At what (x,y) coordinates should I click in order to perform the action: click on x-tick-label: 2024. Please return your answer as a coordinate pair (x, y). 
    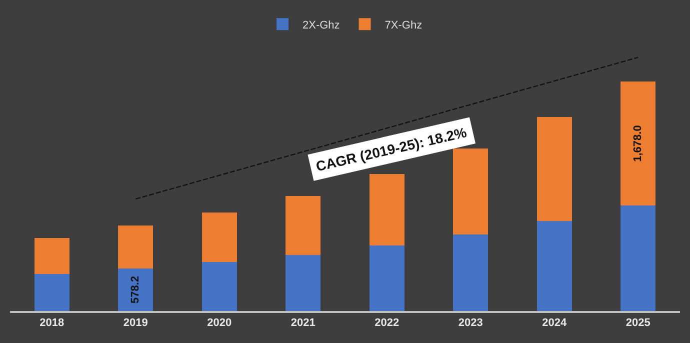
    Looking at the image, I should click on (555, 322).